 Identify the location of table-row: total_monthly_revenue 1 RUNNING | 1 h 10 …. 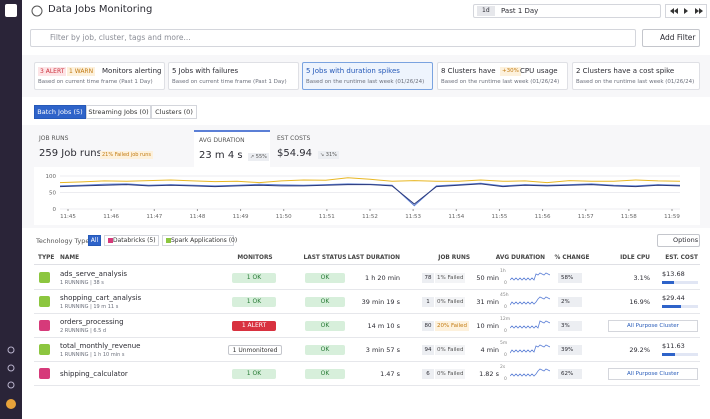
(367, 350).